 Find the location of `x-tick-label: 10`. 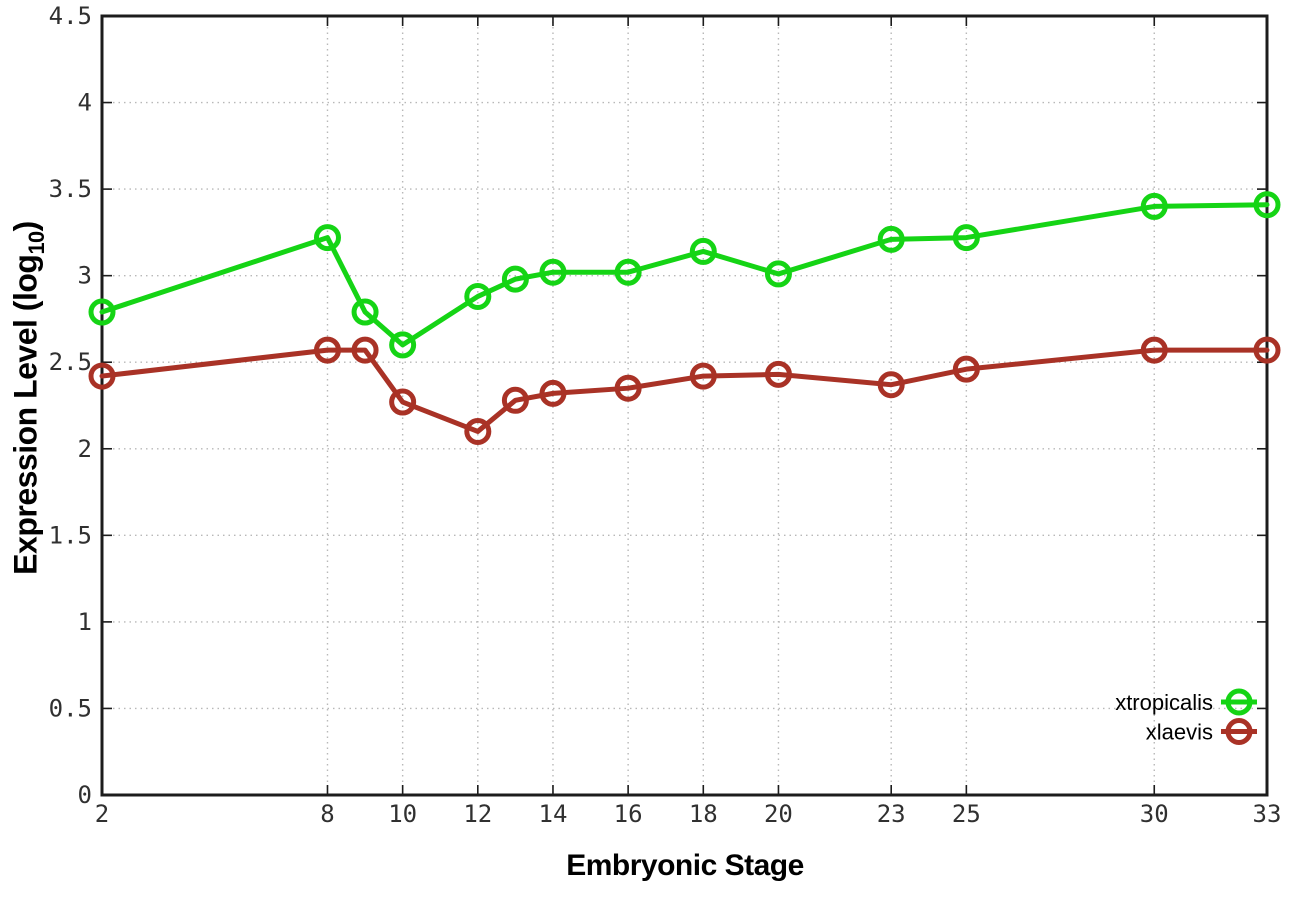

x-tick-label: 10 is located at coordinates (402, 814).